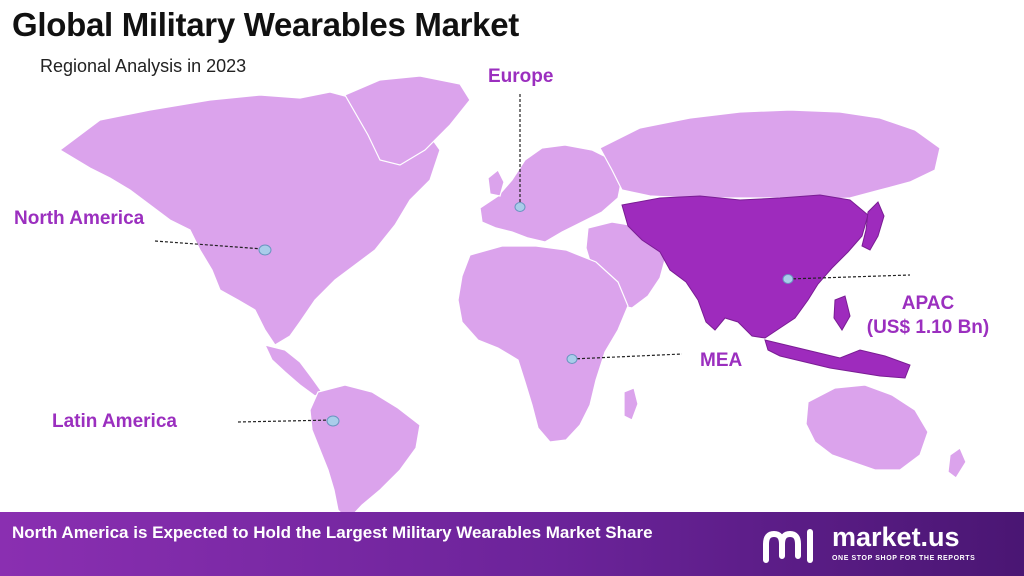  Describe the element at coordinates (627, 356) in the screenshot. I see `mea-leader-line` at that location.